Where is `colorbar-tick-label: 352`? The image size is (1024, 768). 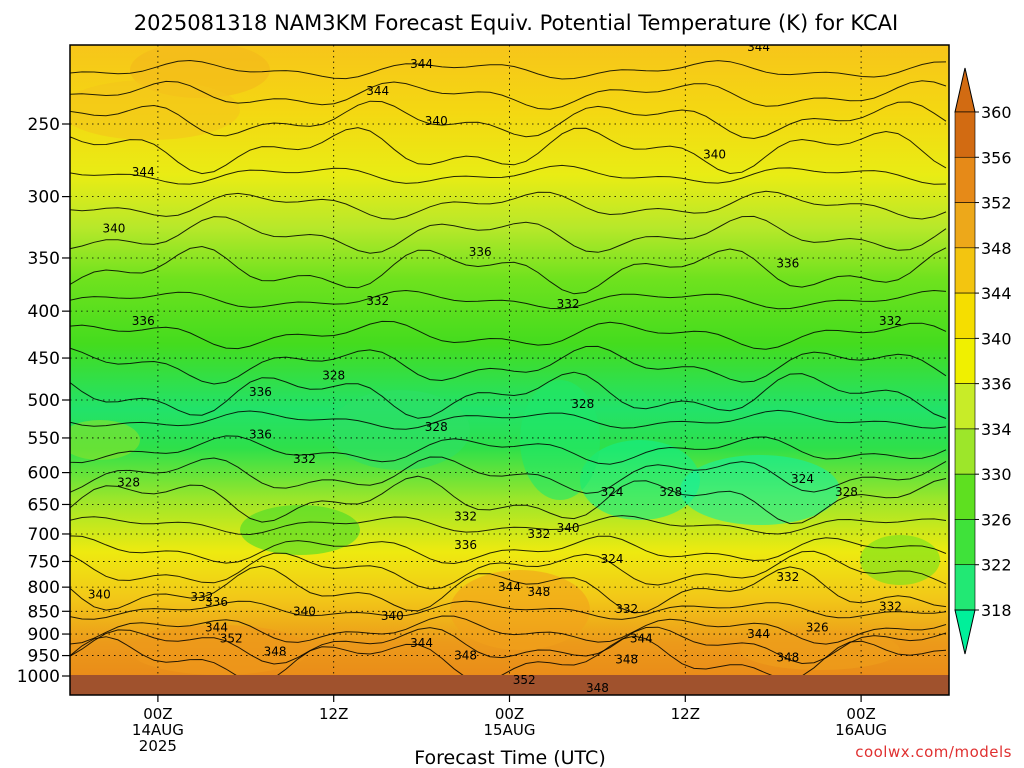
colorbar-tick-label: 352 is located at coordinates (996, 203).